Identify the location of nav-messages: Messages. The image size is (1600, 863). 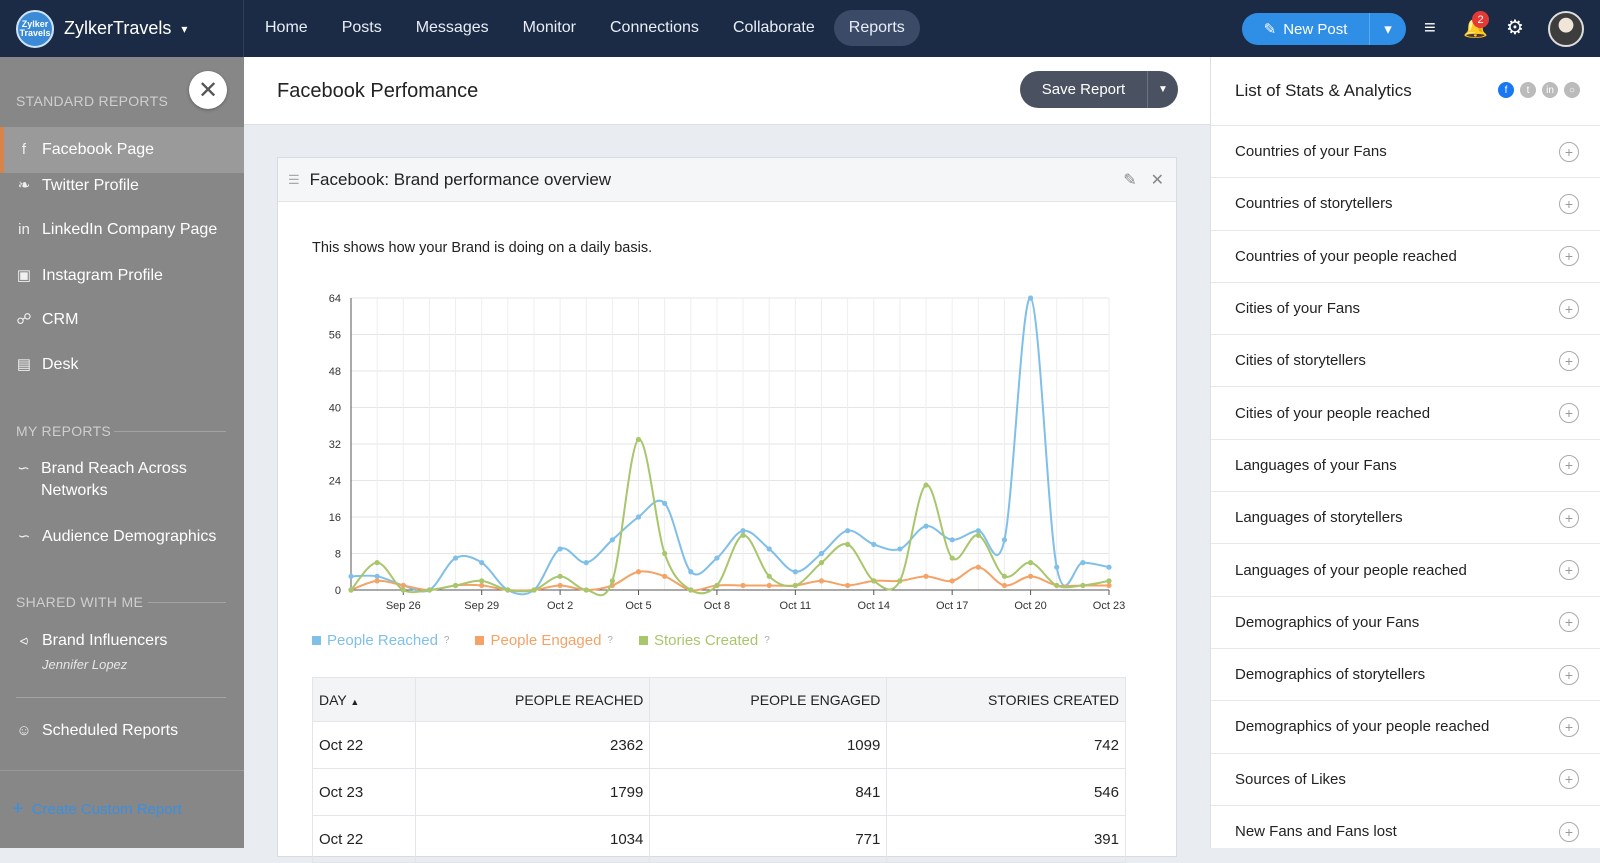
(452, 27).